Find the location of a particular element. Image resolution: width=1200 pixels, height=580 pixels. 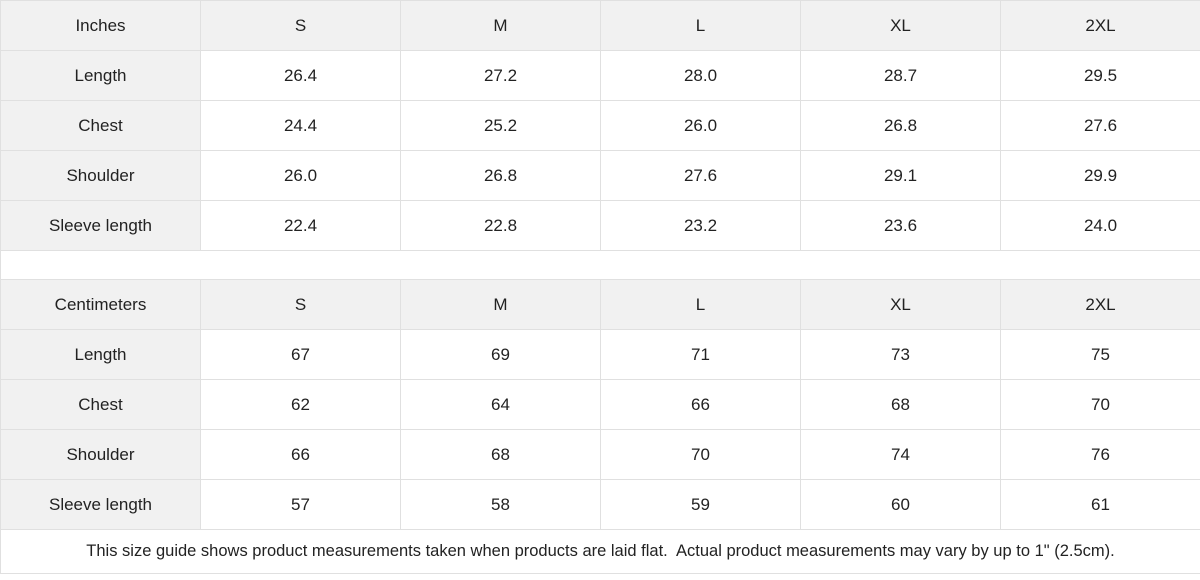

table-row-chest-cm: Chest 62 64 66 68 70 is located at coordinates (600, 404).